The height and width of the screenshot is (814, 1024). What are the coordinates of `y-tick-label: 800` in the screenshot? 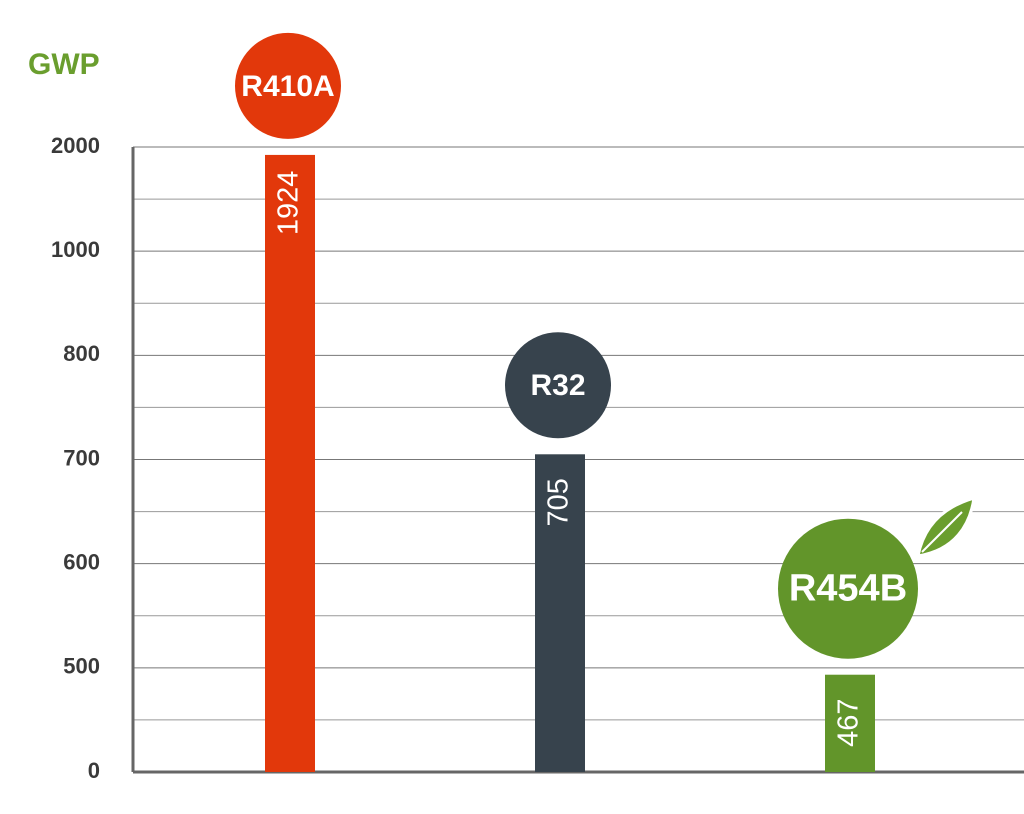 It's located at (81, 353).